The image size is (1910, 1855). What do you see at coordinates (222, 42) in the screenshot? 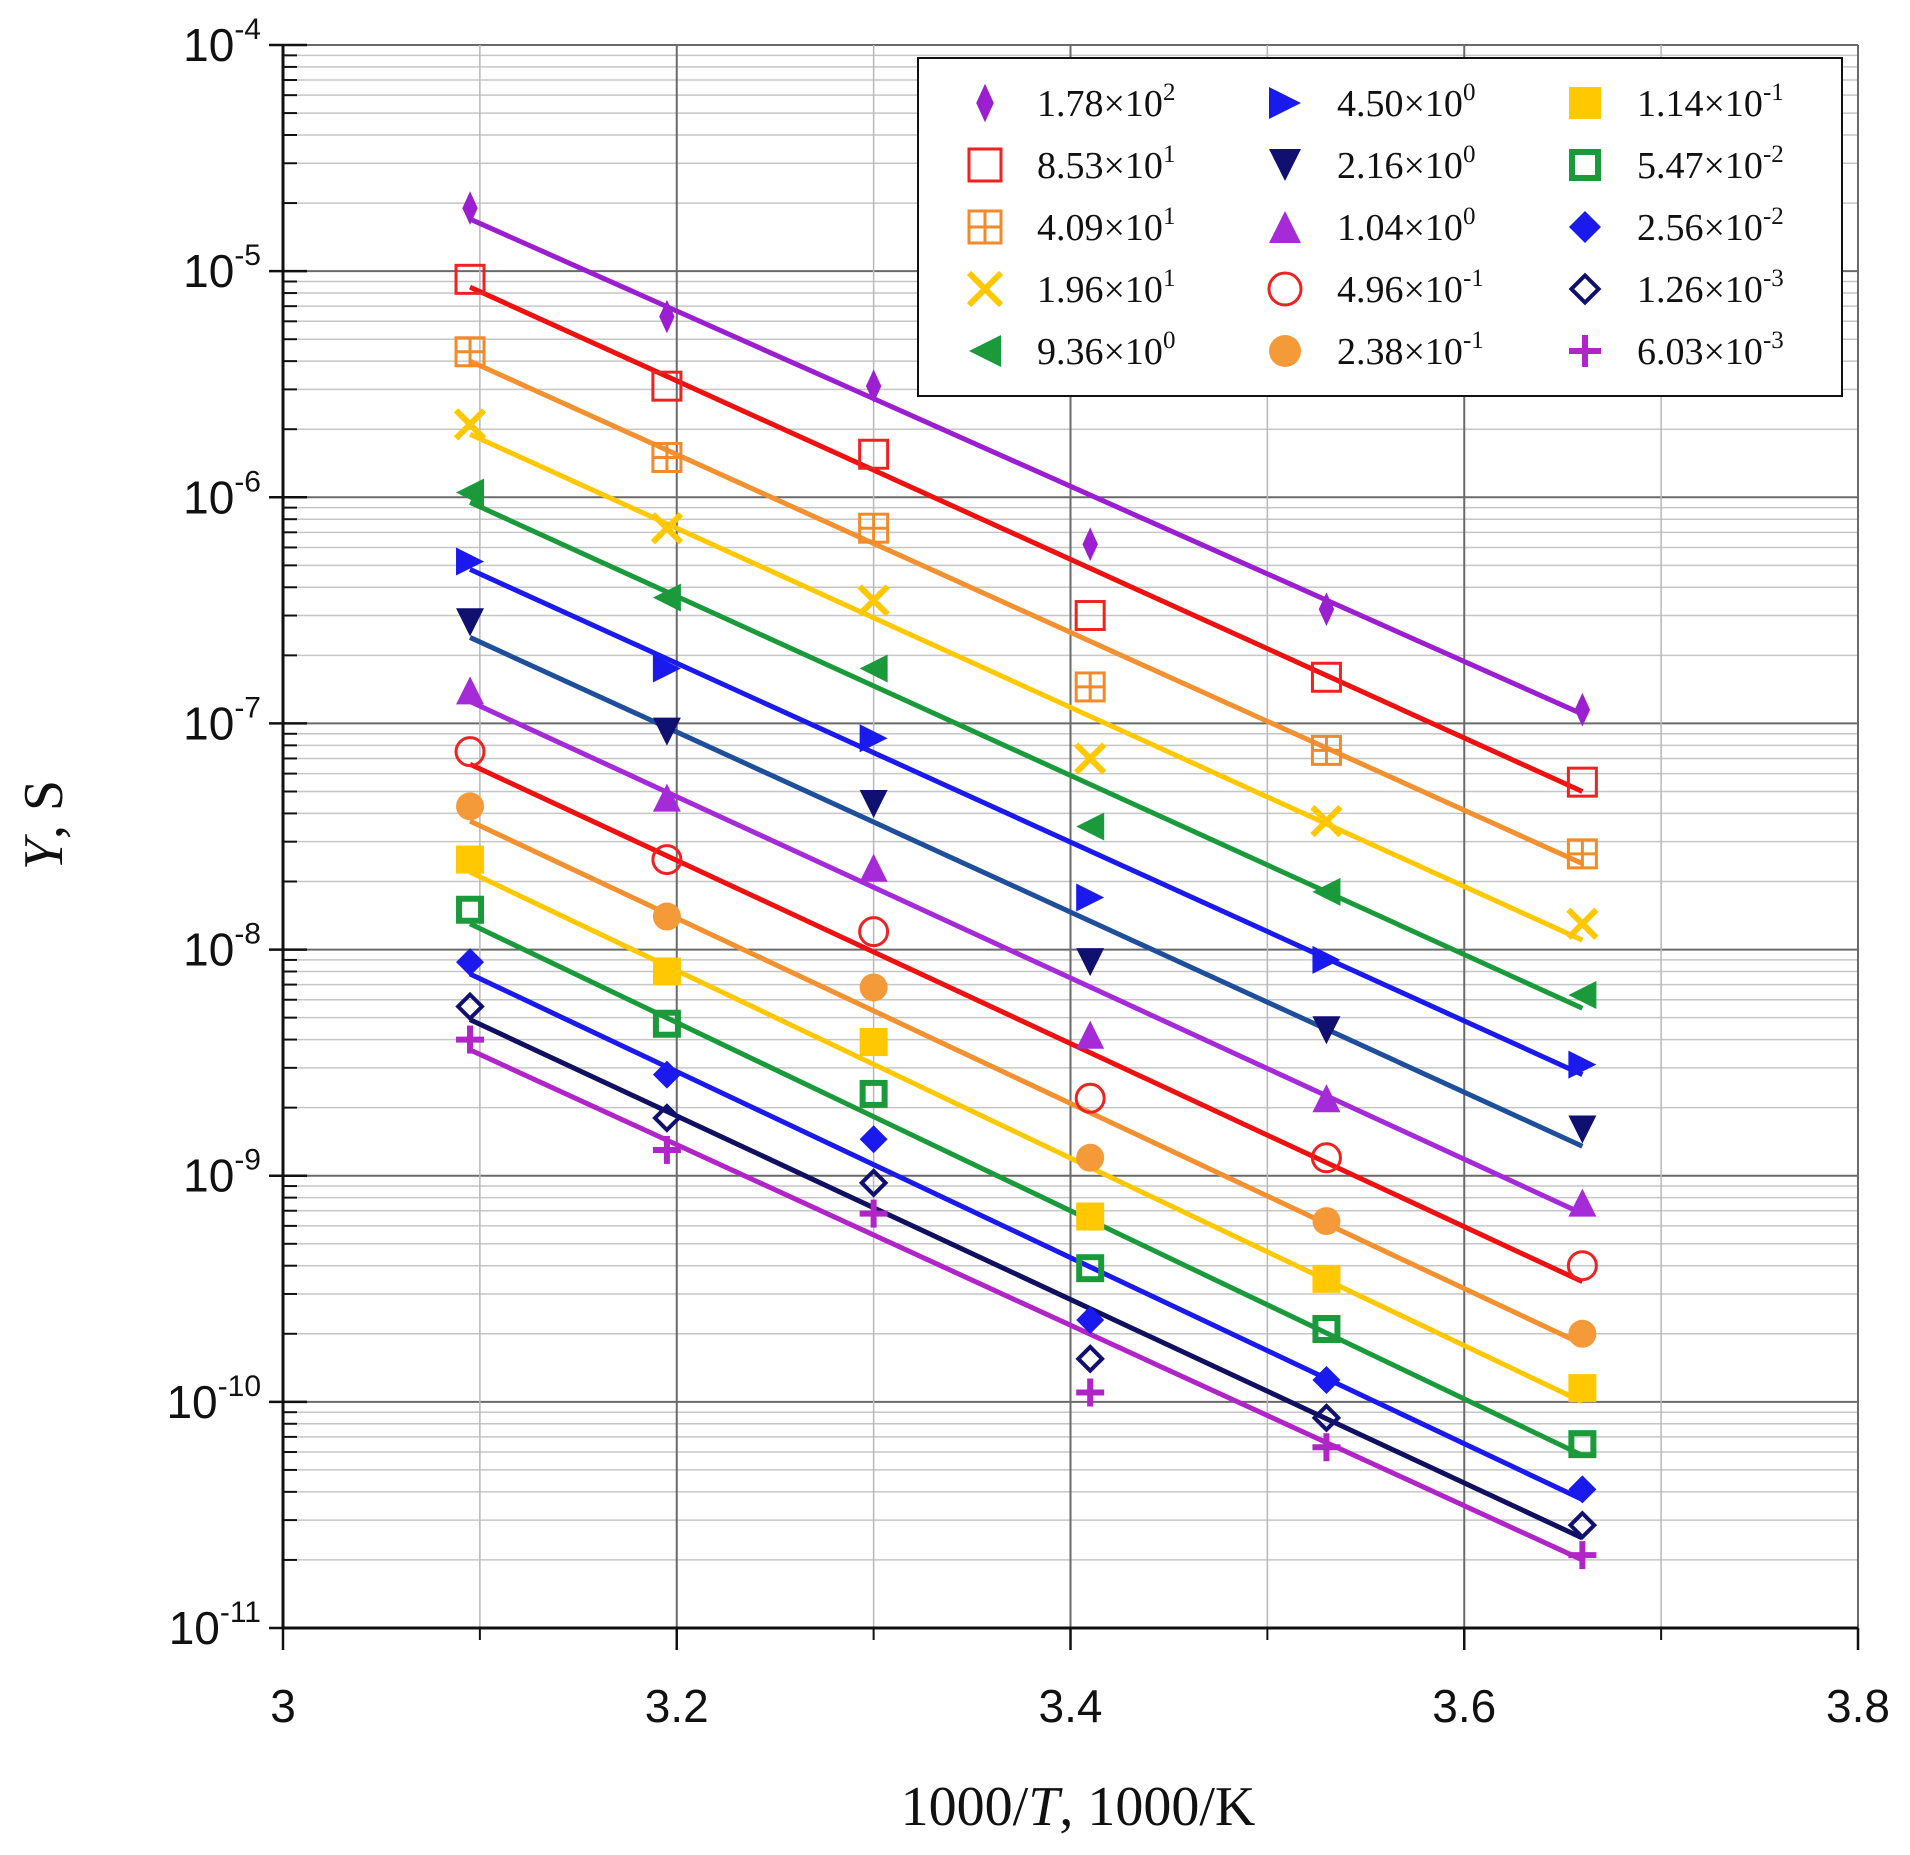
I see `y-tick-label: 10⁻⁴` at bounding box center [222, 42].